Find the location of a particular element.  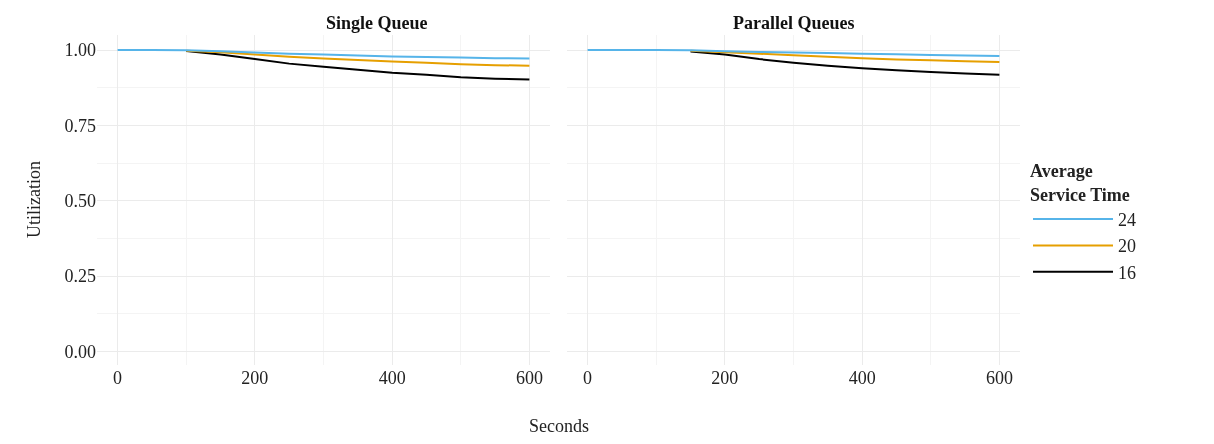

chart-title: Parallel Queues is located at coordinates (794, 23).